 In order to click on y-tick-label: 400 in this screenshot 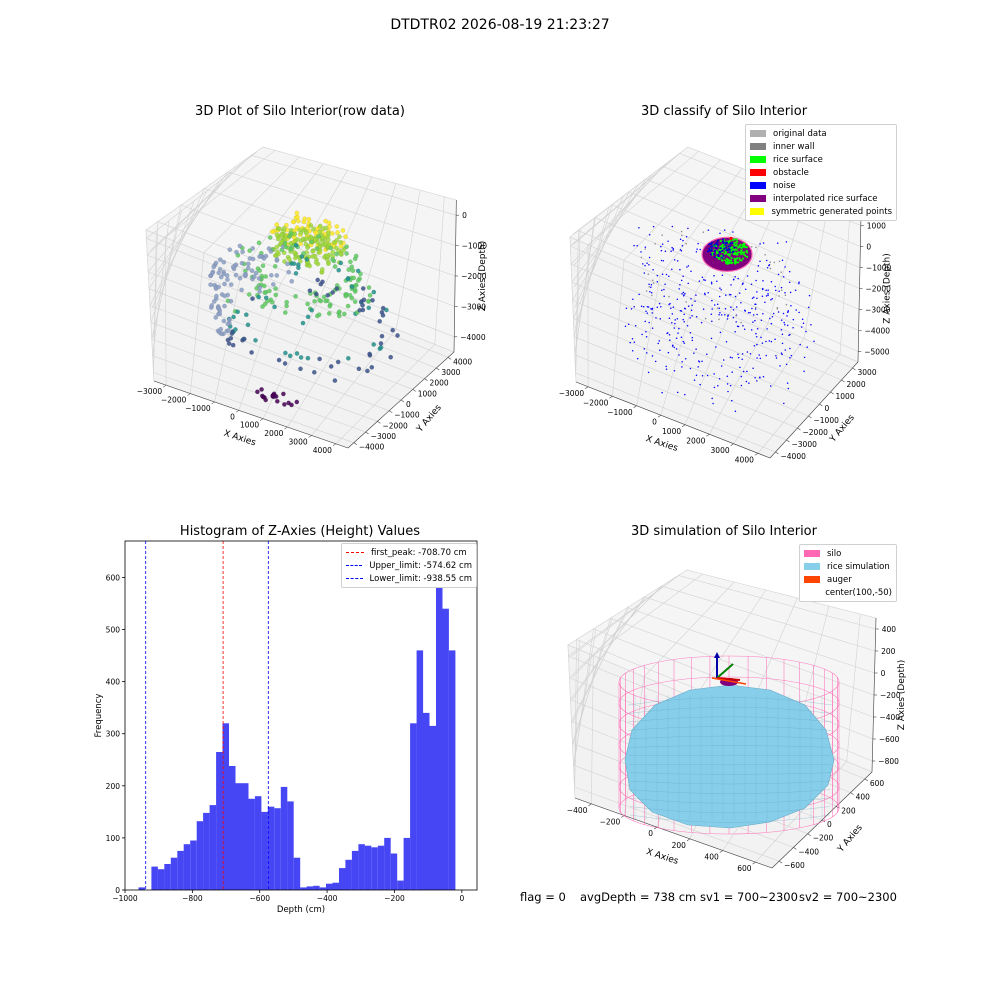, I will do `click(113, 682)`.